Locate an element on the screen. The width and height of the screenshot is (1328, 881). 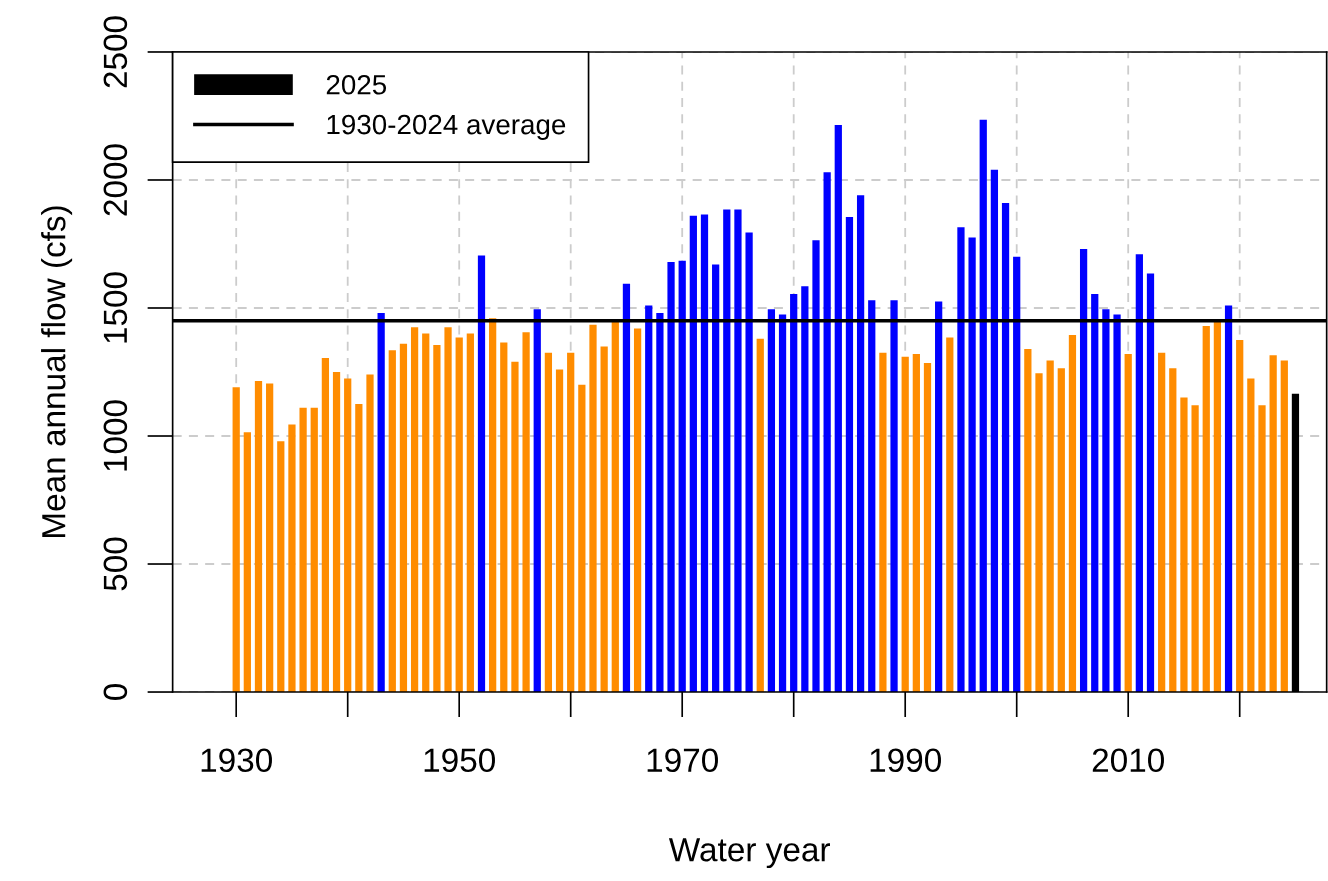
y-tick-label: 2000 is located at coordinates (115, 180).